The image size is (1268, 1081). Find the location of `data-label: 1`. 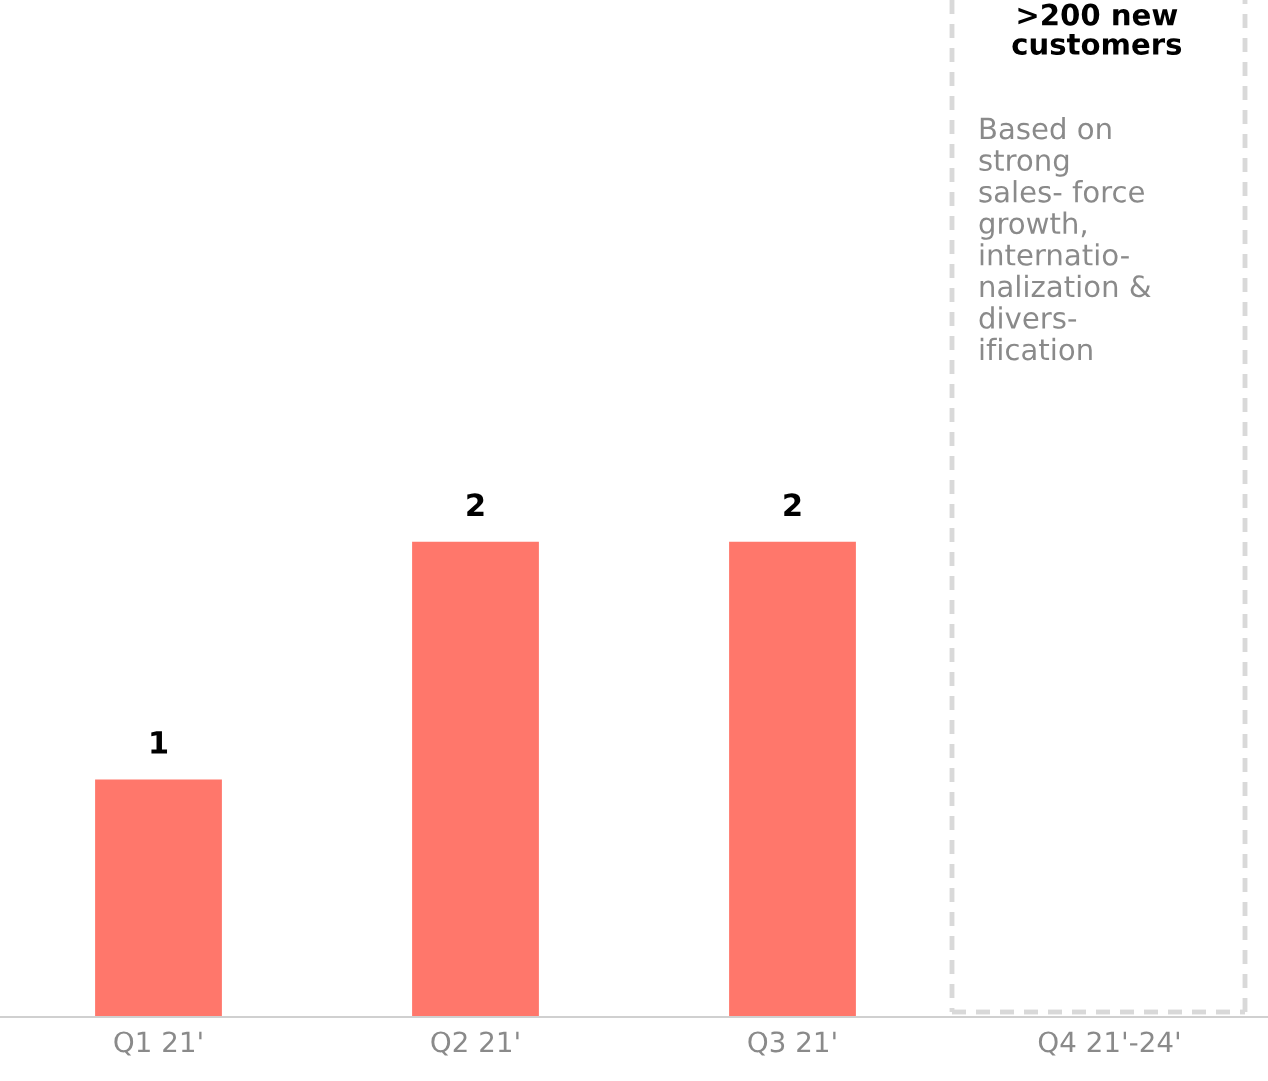

data-label: 1 is located at coordinates (159, 742).